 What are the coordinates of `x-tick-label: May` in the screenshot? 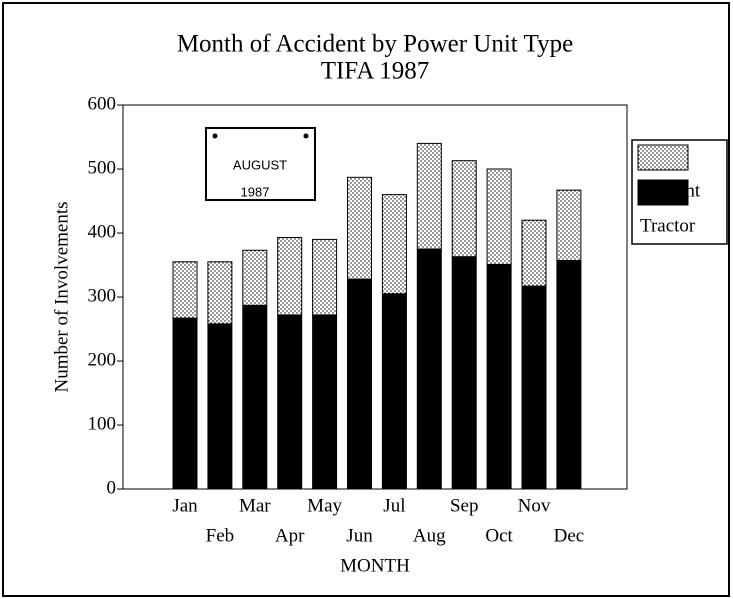 It's located at (324, 505).